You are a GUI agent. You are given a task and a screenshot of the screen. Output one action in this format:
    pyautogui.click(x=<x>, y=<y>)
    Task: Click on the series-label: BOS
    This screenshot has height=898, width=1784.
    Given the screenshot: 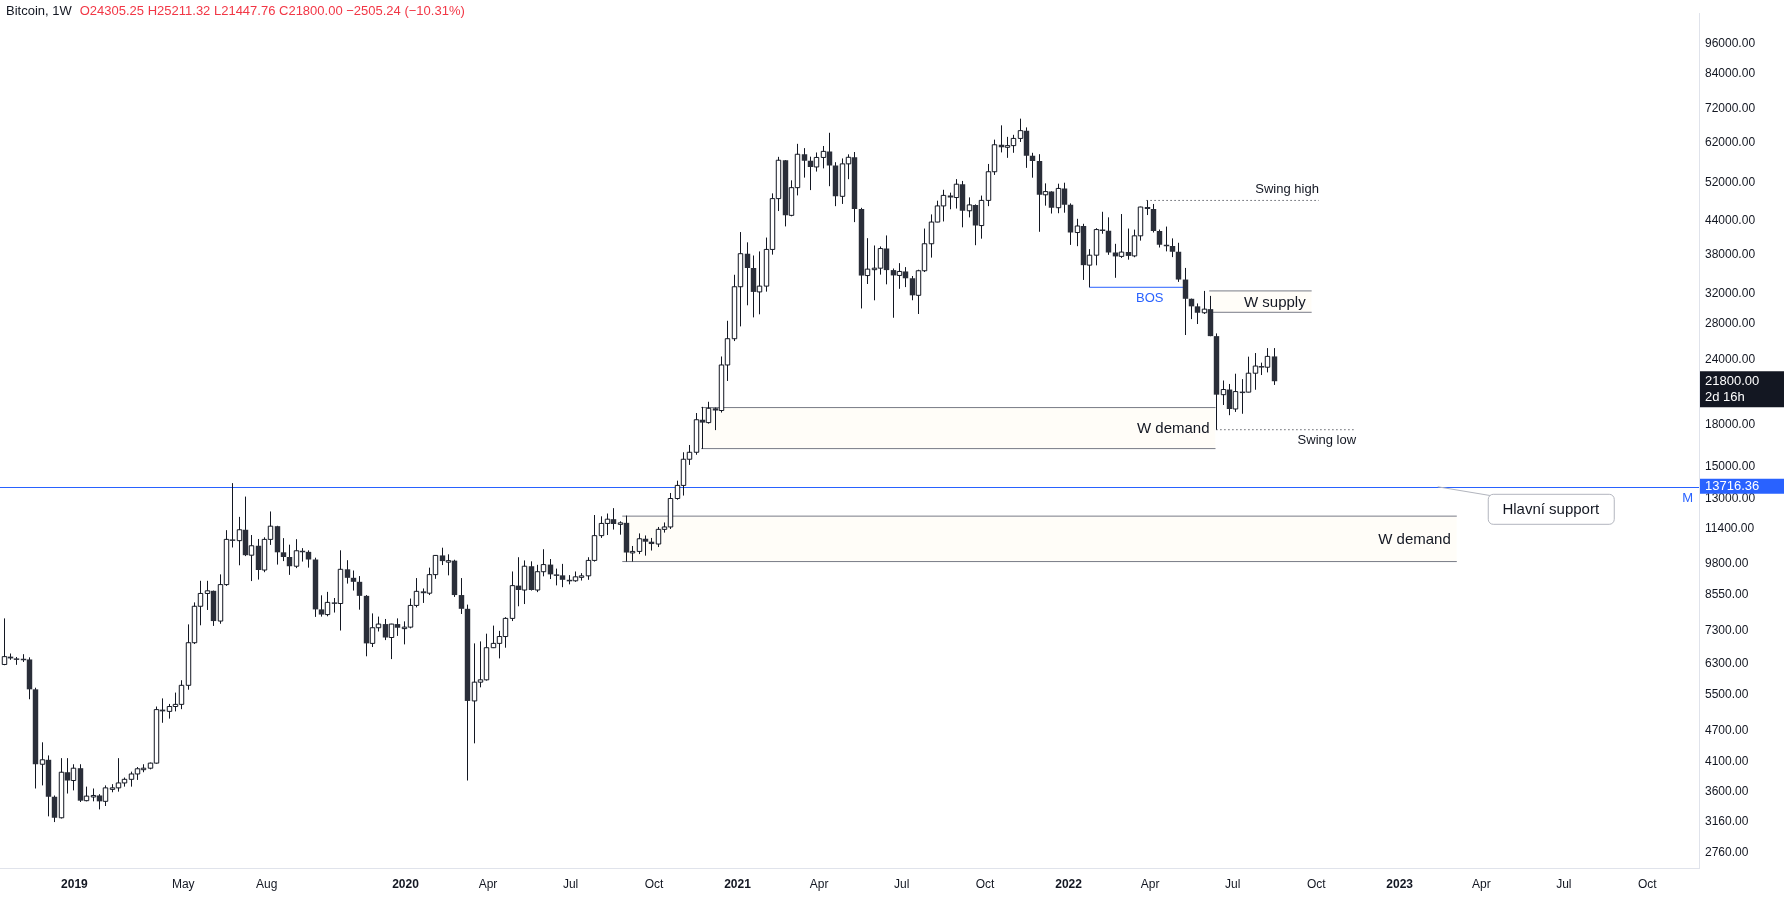 What is the action you would take?
    pyautogui.click(x=1150, y=298)
    